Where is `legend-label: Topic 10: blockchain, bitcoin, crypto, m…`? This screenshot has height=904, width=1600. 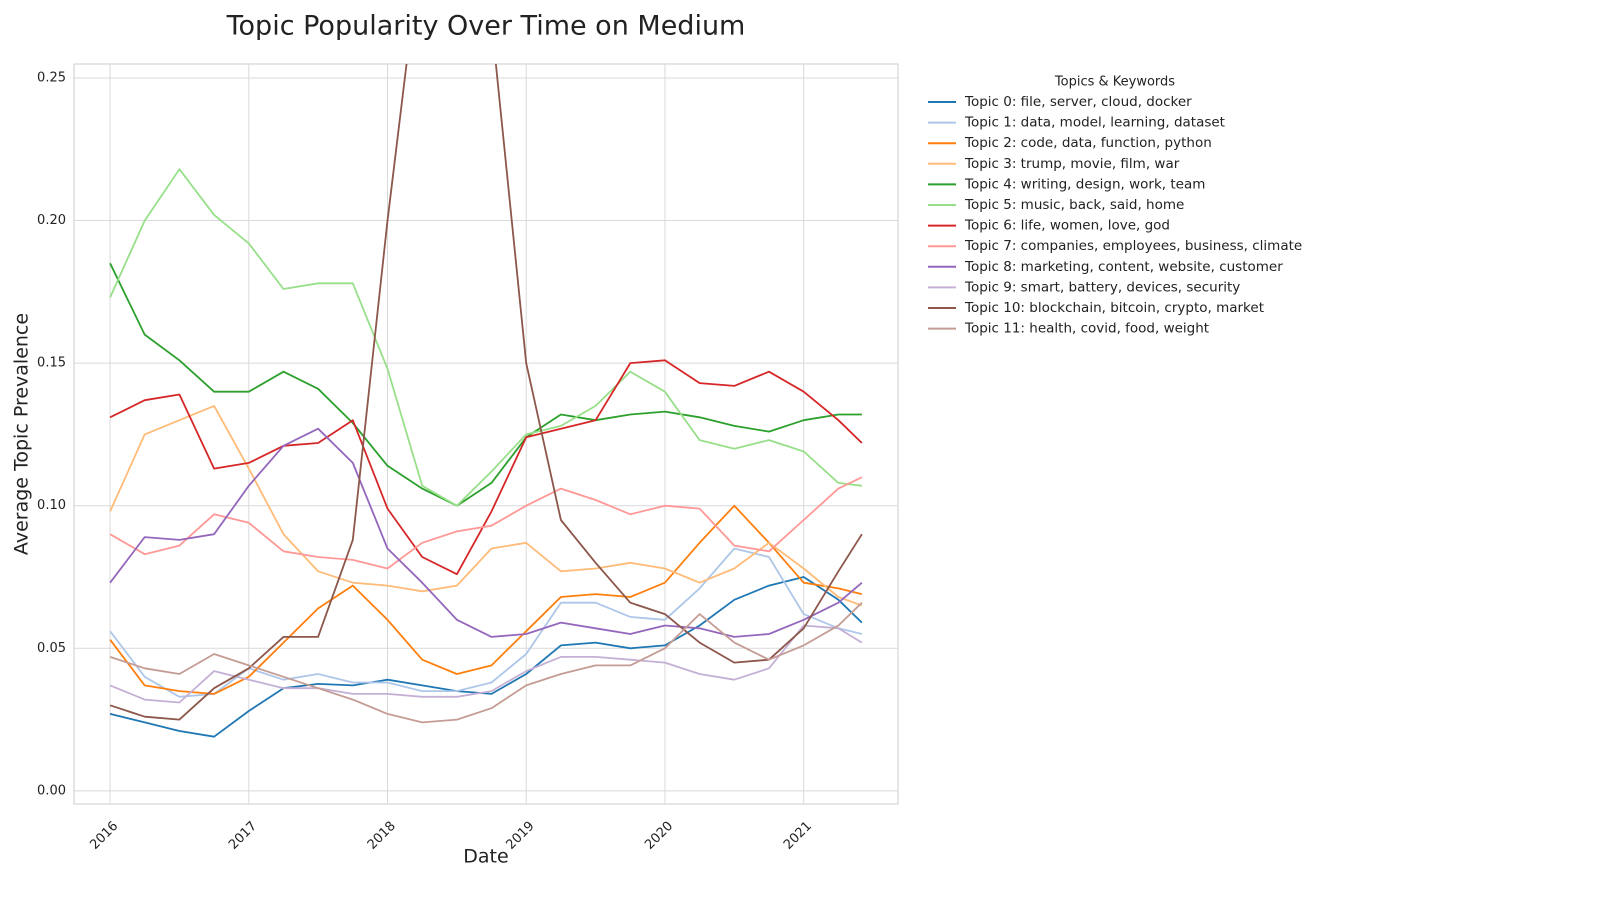 legend-label: Topic 10: blockchain, bitcoin, crypto, m… is located at coordinates (1114, 308).